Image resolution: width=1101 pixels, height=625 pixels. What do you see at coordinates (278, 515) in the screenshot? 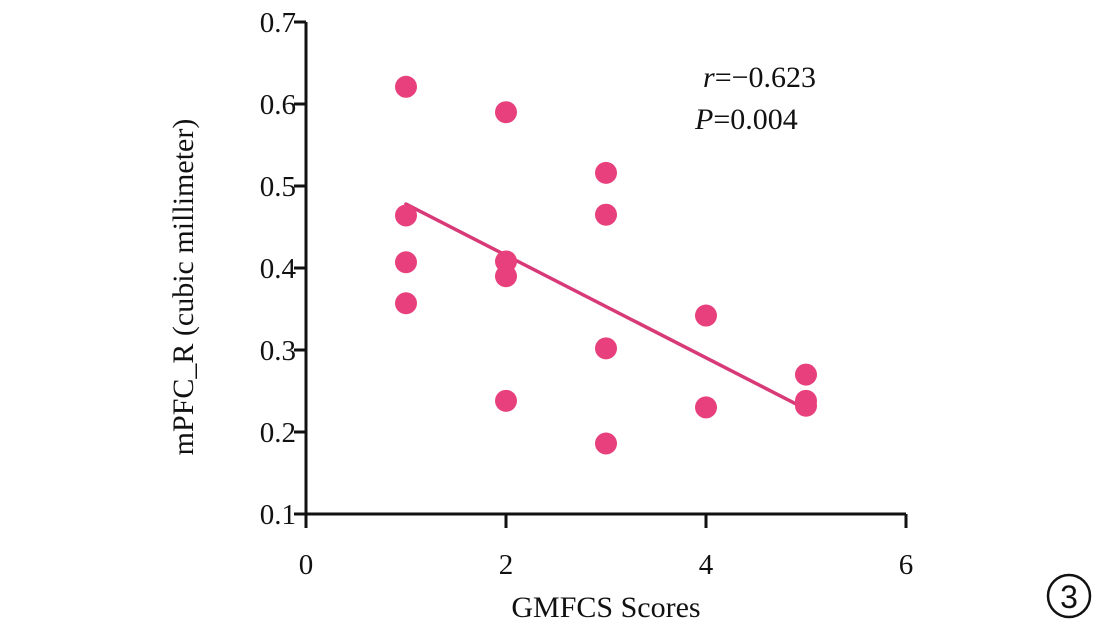
I see `y-tick-label: 0.1` at bounding box center [278, 515].